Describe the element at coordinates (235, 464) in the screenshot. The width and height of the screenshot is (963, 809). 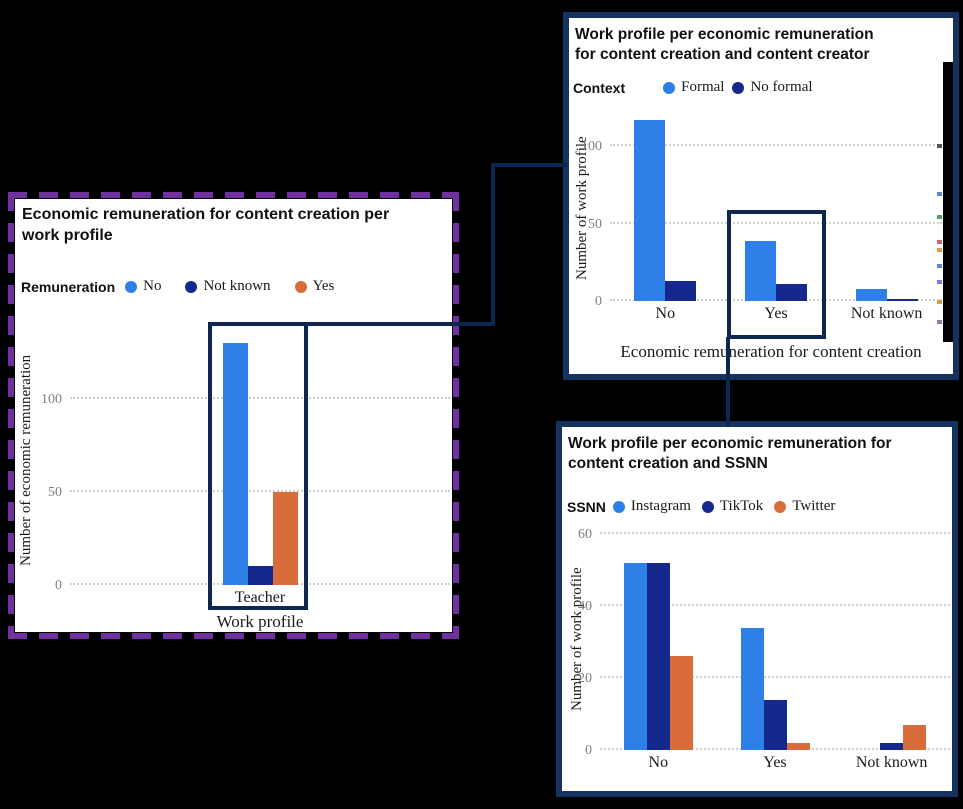
I see `bar-no` at that location.